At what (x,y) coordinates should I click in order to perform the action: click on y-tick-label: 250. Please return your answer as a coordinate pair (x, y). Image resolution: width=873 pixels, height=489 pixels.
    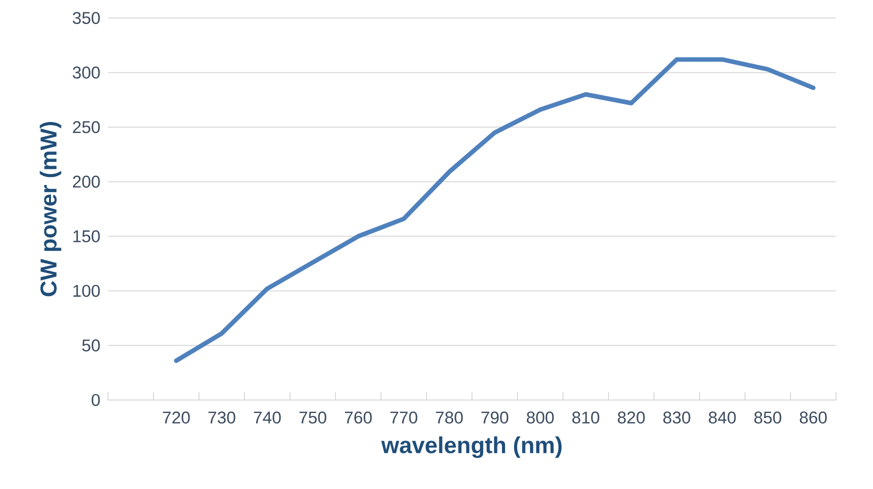
    Looking at the image, I should click on (86, 127).